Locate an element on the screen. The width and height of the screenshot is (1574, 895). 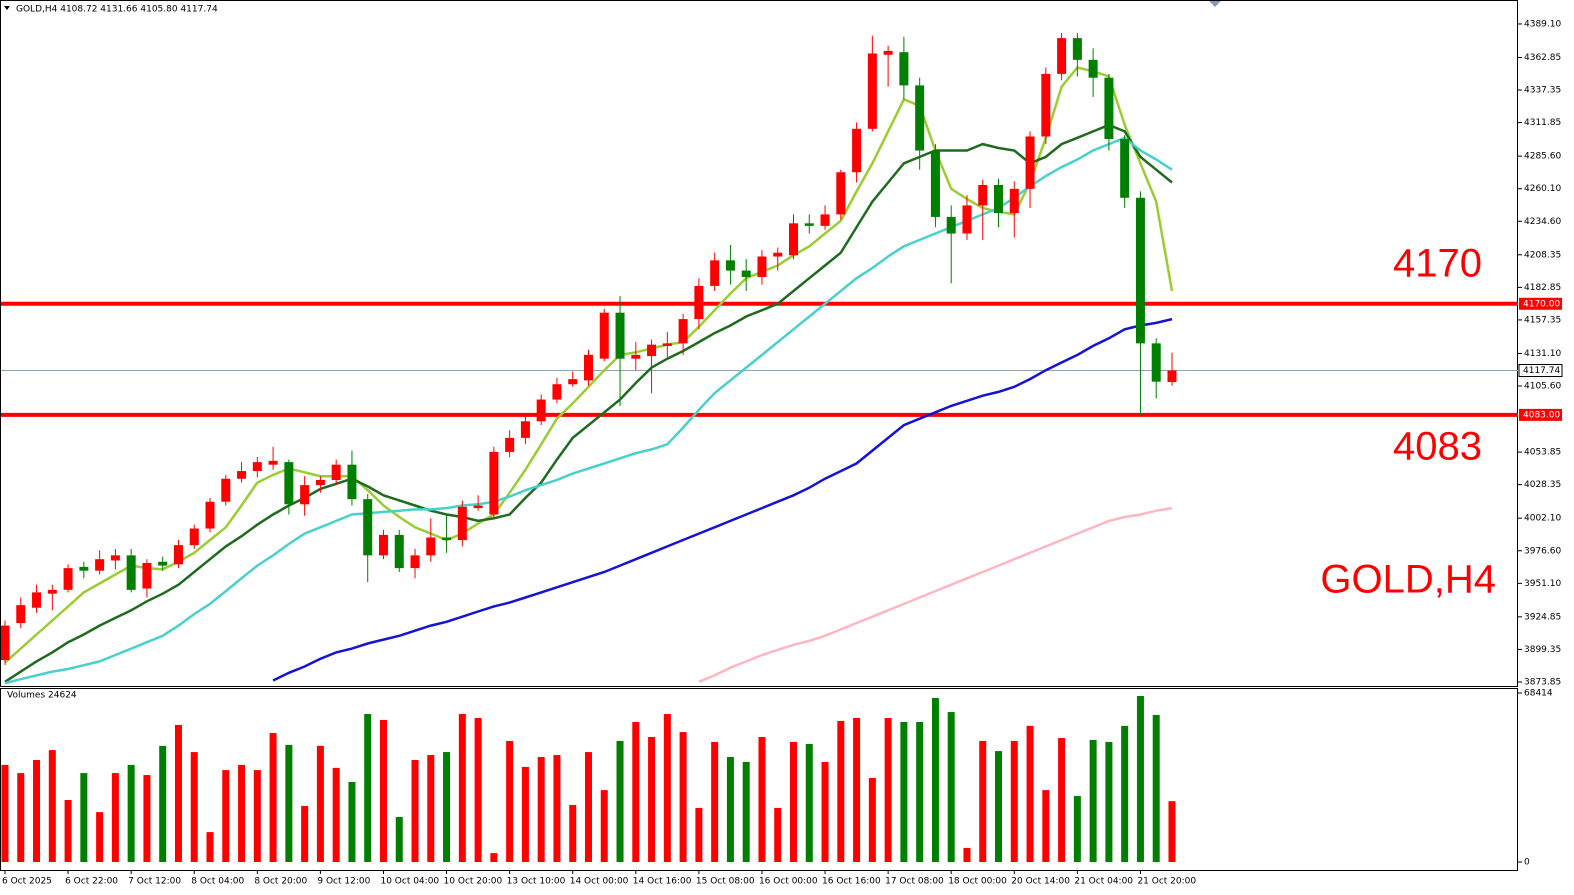
level-tag is located at coordinates (1540, 303).